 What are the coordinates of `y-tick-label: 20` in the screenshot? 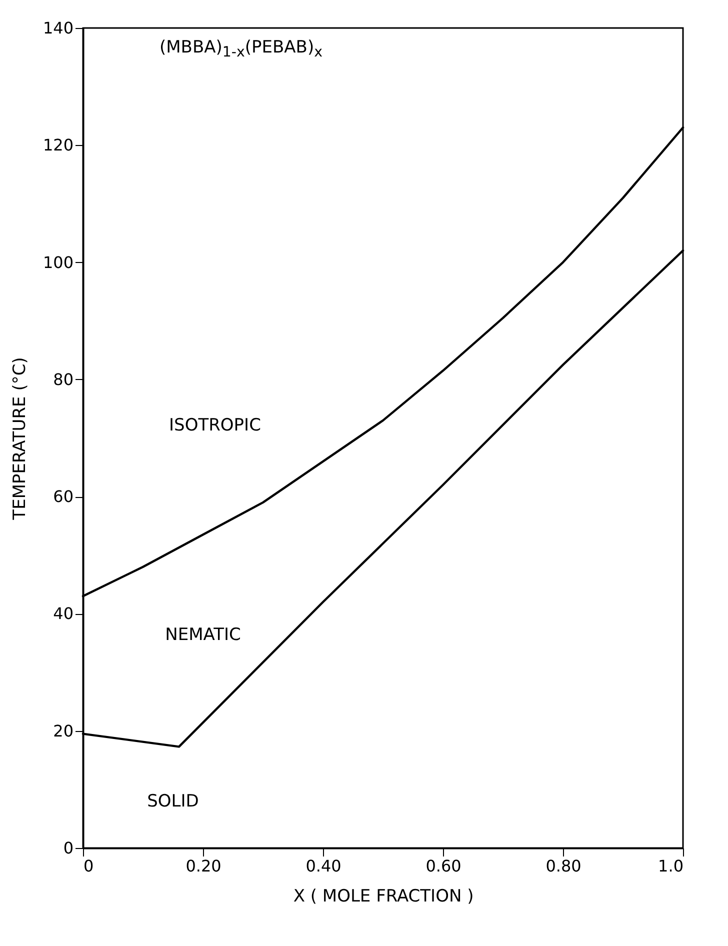 It's located at (63, 730).